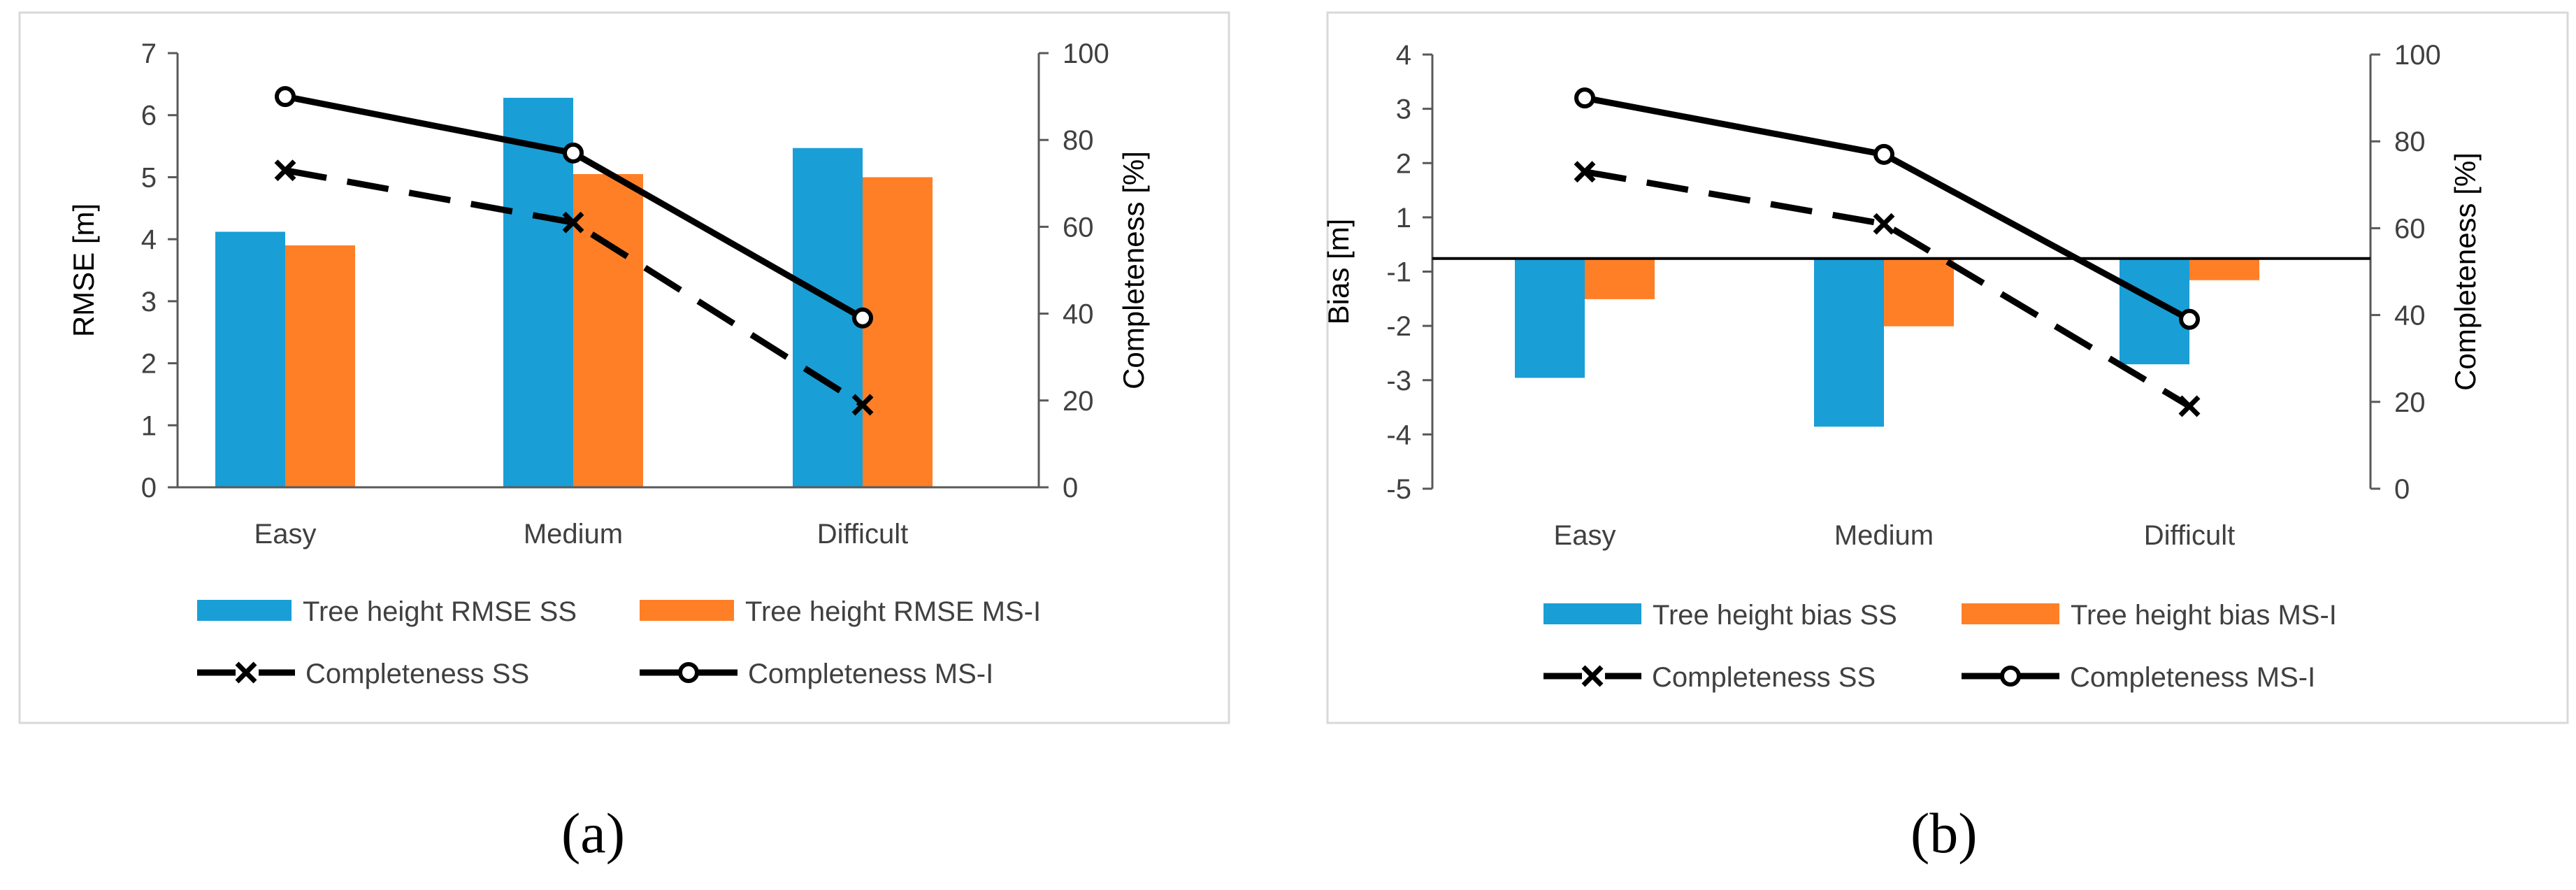 This screenshot has height=890, width=2576. I want to click on left-tick-label: -4, so click(1398, 434).